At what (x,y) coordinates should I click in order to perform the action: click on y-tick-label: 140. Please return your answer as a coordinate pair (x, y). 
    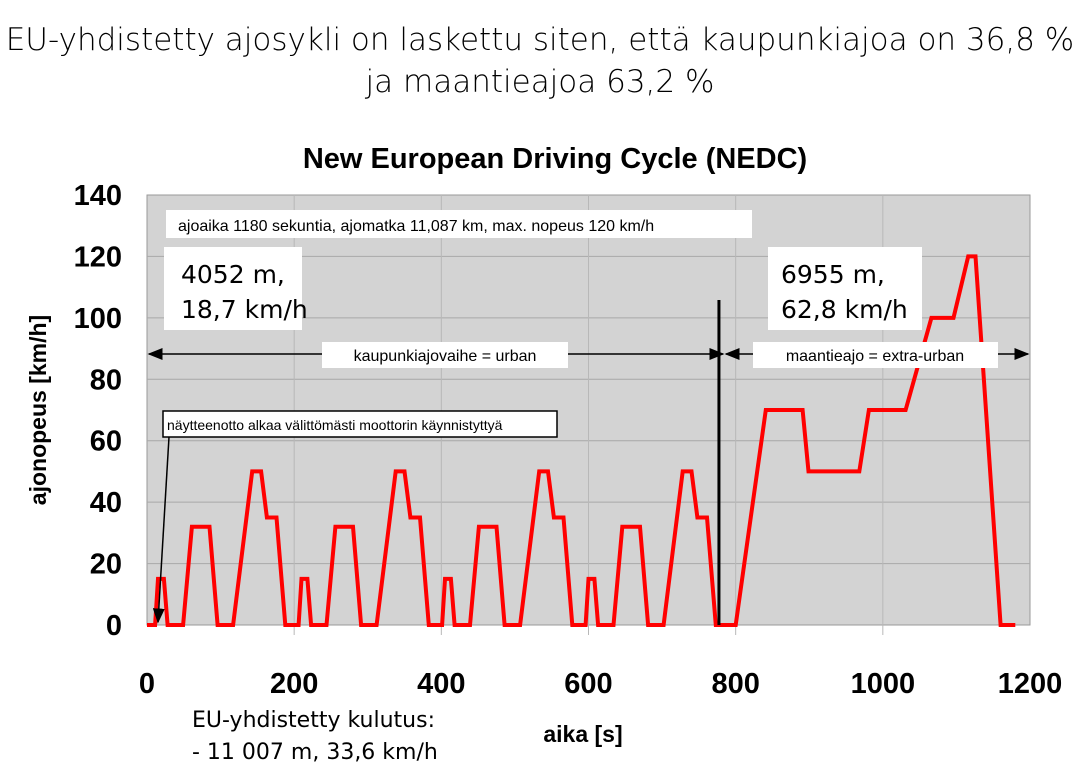
    Looking at the image, I should click on (98, 196).